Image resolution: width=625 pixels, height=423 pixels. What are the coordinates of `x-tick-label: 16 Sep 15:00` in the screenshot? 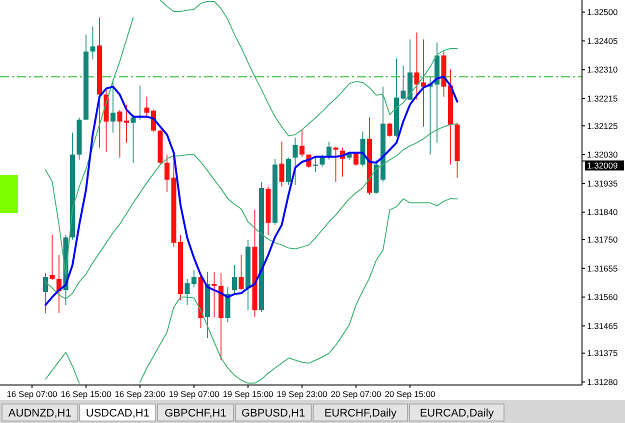 It's located at (86, 394).